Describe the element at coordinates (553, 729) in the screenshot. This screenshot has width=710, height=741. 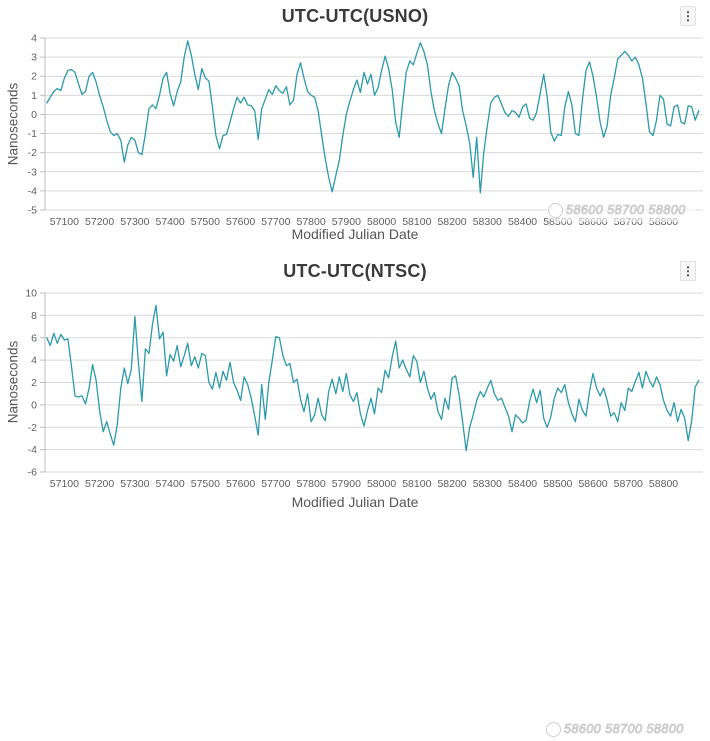
I see `watermark-emblem-icon` at that location.